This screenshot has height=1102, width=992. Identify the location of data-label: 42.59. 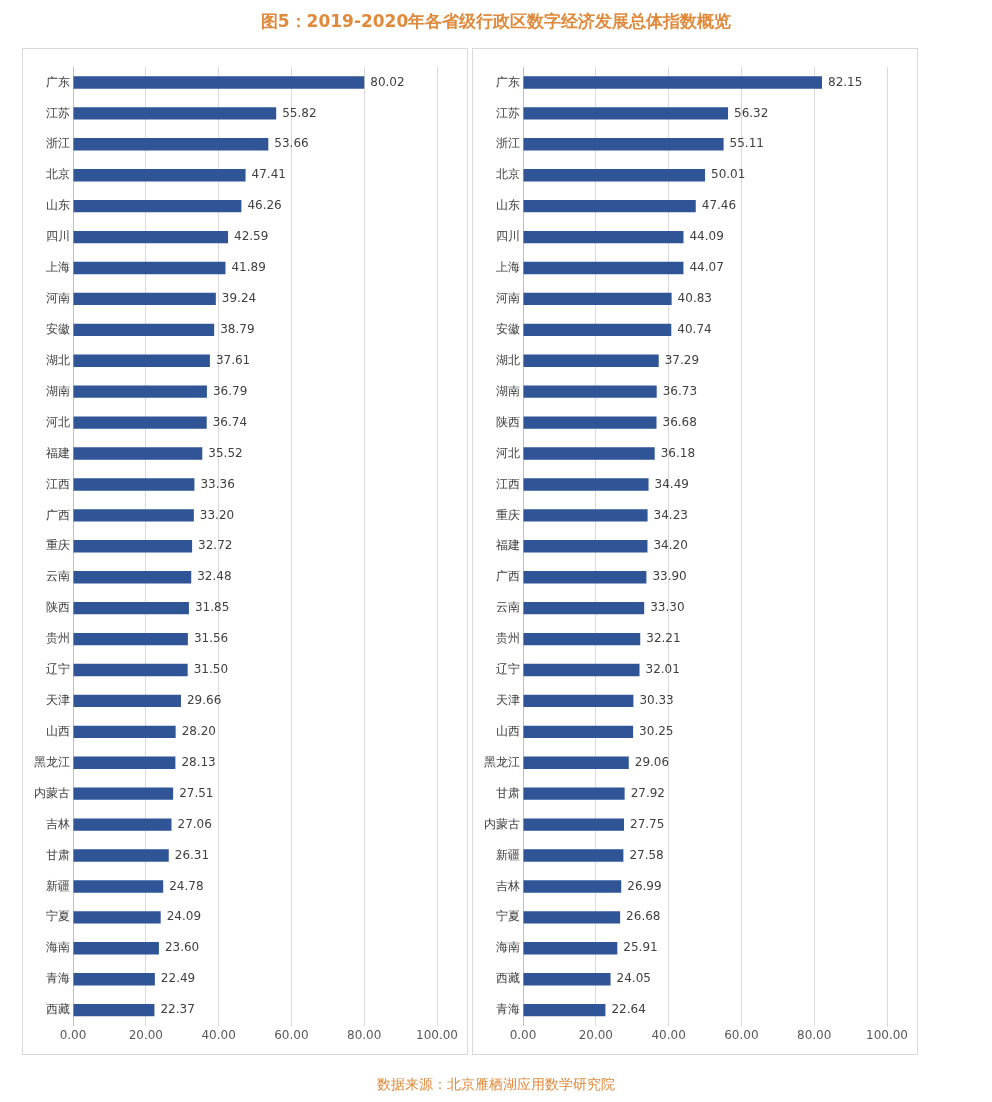
(251, 236).